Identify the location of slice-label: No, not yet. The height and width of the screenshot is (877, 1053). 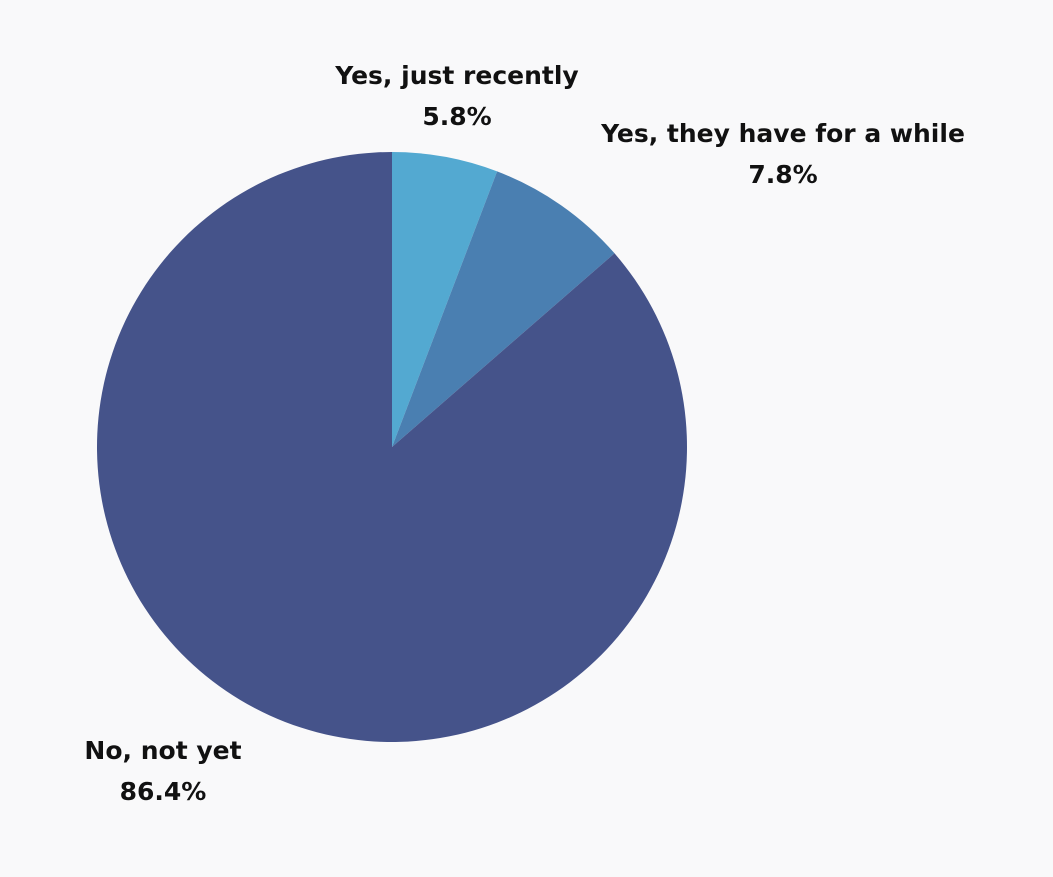
(162, 750).